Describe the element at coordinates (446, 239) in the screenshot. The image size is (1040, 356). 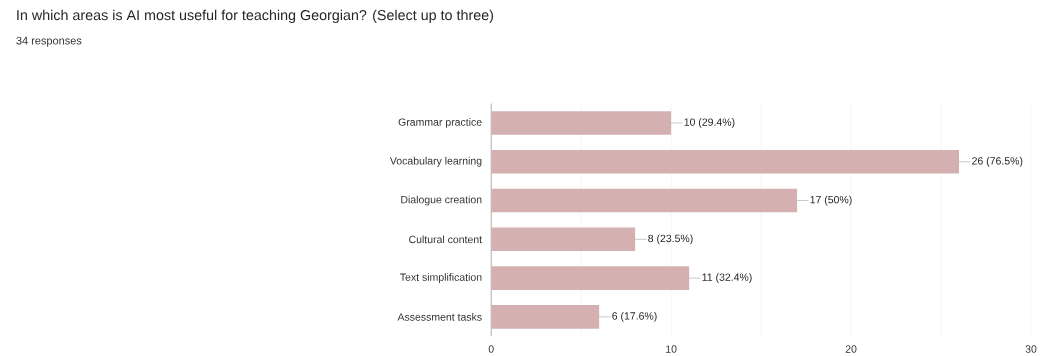
I see `y-tick-label: Cultural content` at that location.